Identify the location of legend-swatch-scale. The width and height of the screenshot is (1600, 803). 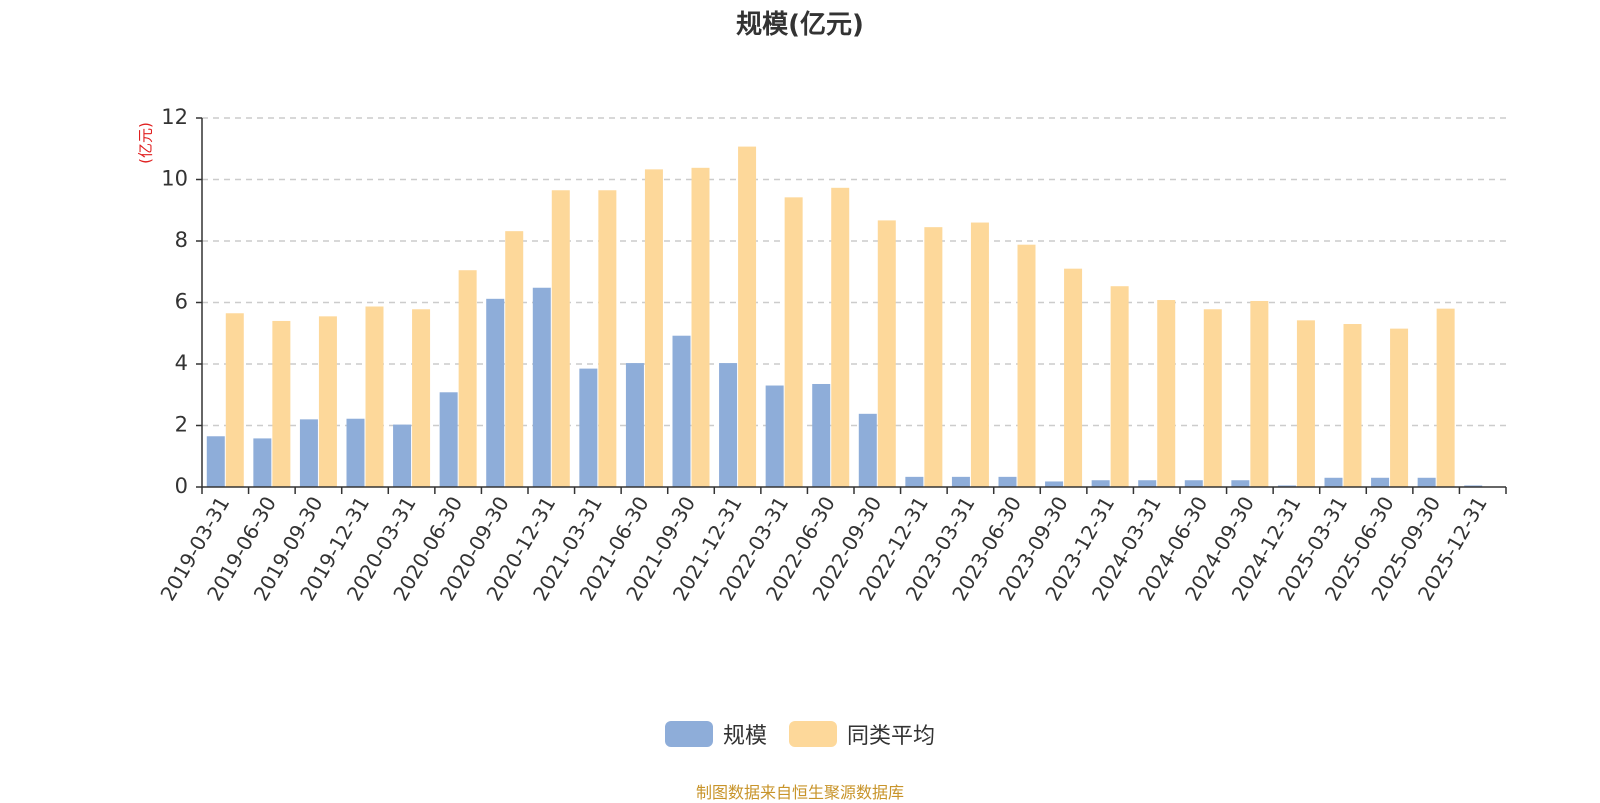
(688, 734).